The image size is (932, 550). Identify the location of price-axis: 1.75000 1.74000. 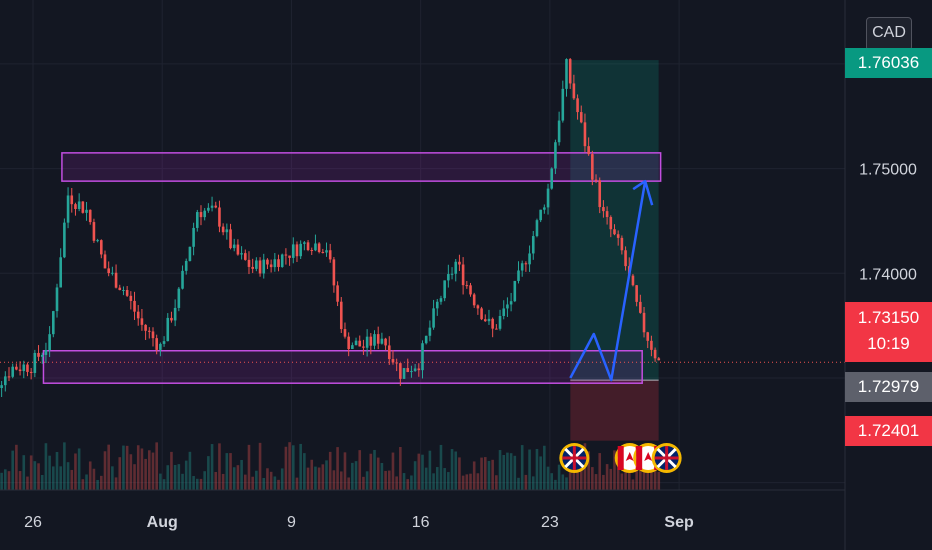
(888, 223).